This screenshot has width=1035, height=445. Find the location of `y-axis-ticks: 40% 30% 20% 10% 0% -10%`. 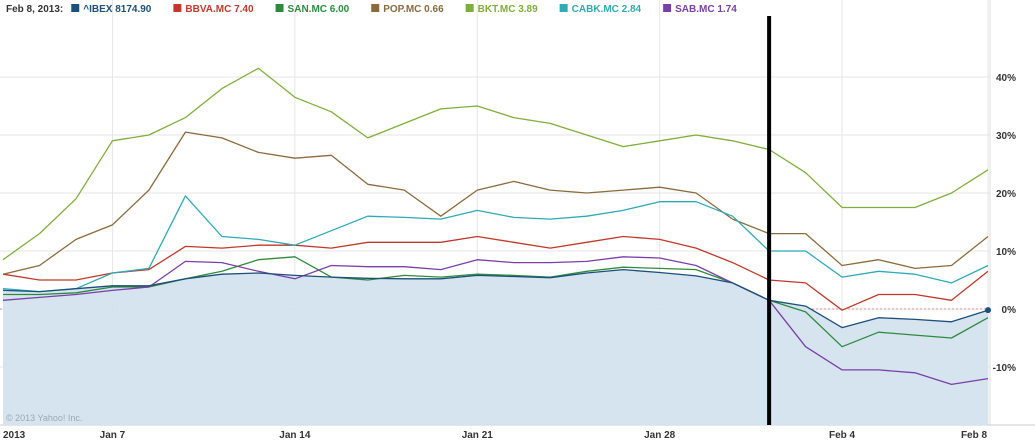

y-axis-ticks: 40% 30% 20% 10% 0% -10% is located at coordinates (1004, 223).